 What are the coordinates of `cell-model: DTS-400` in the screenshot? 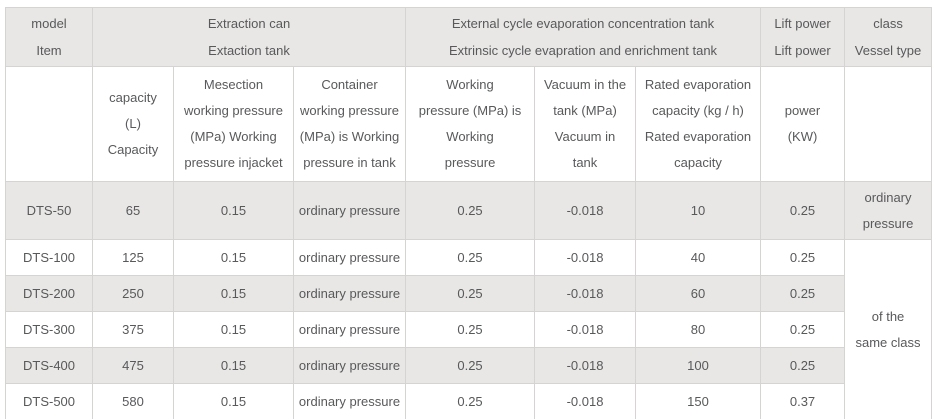 It's located at (49, 365).